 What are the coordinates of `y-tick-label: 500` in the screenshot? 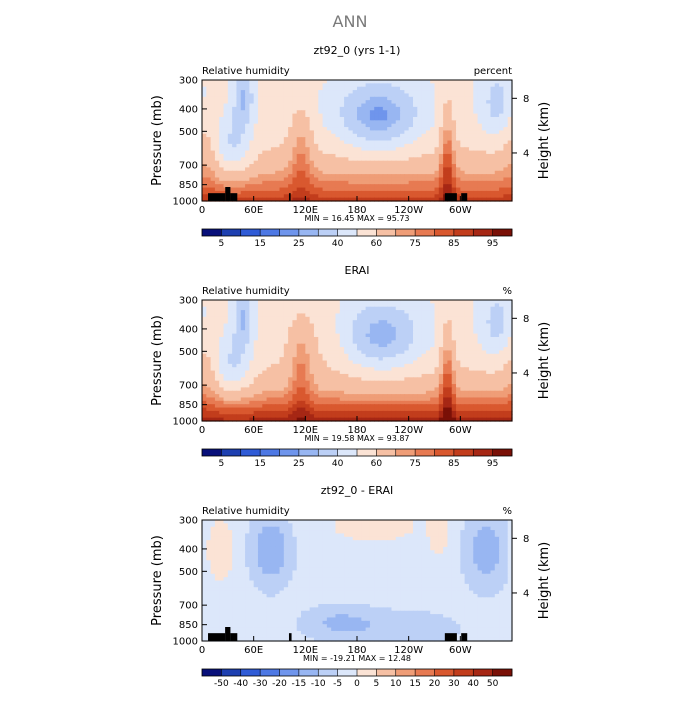 It's located at (188, 132).